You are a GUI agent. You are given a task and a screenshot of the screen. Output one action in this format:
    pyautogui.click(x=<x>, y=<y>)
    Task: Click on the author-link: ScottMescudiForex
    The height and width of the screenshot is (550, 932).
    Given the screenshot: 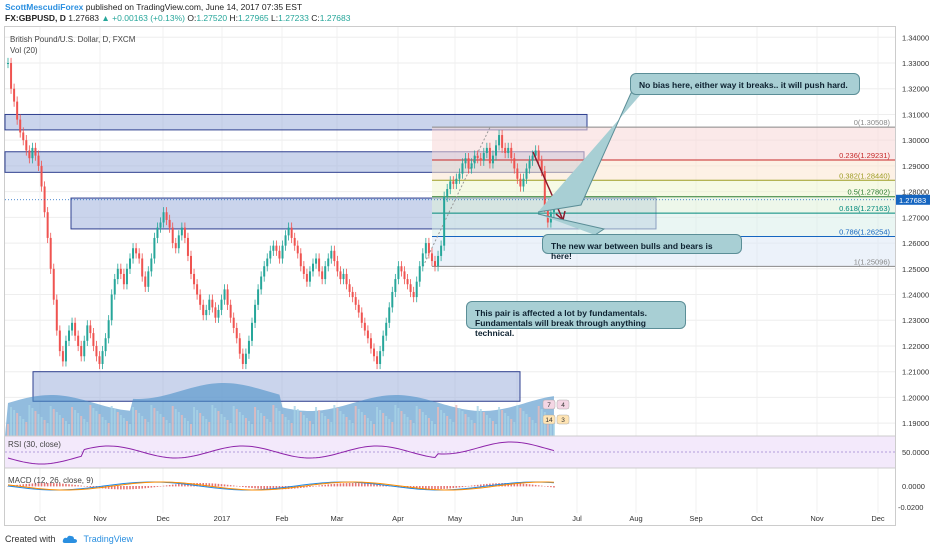 What is the action you would take?
    pyautogui.click(x=44, y=7)
    